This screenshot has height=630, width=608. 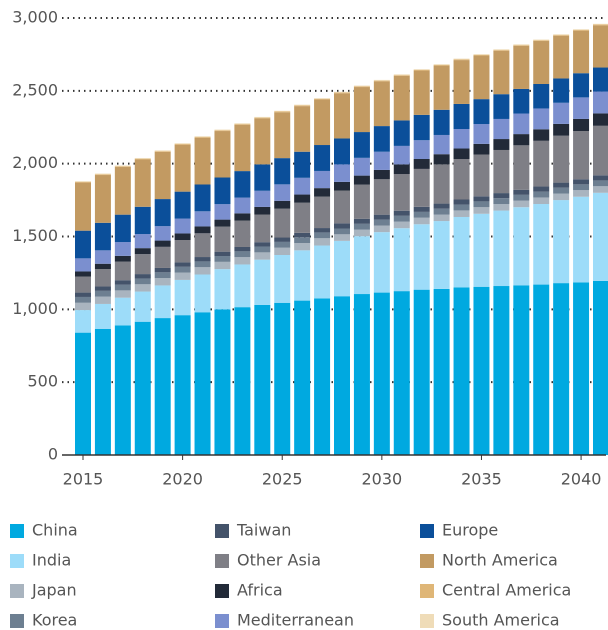 What do you see at coordinates (506, 590) in the screenshot?
I see `legend-label: Central America` at bounding box center [506, 590].